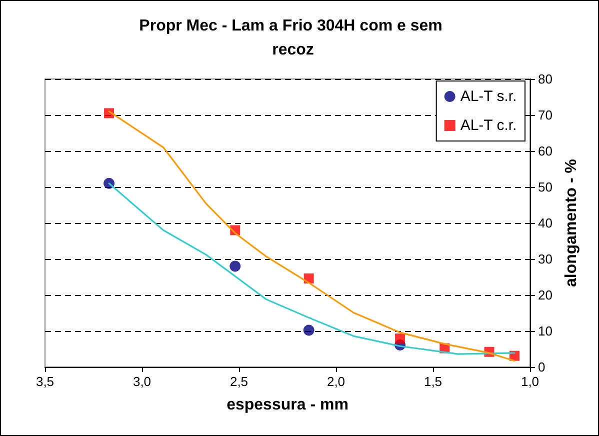 This screenshot has height=436, width=599. Describe the element at coordinates (545, 223) in the screenshot. I see `y-tick-label: 40` at that location.